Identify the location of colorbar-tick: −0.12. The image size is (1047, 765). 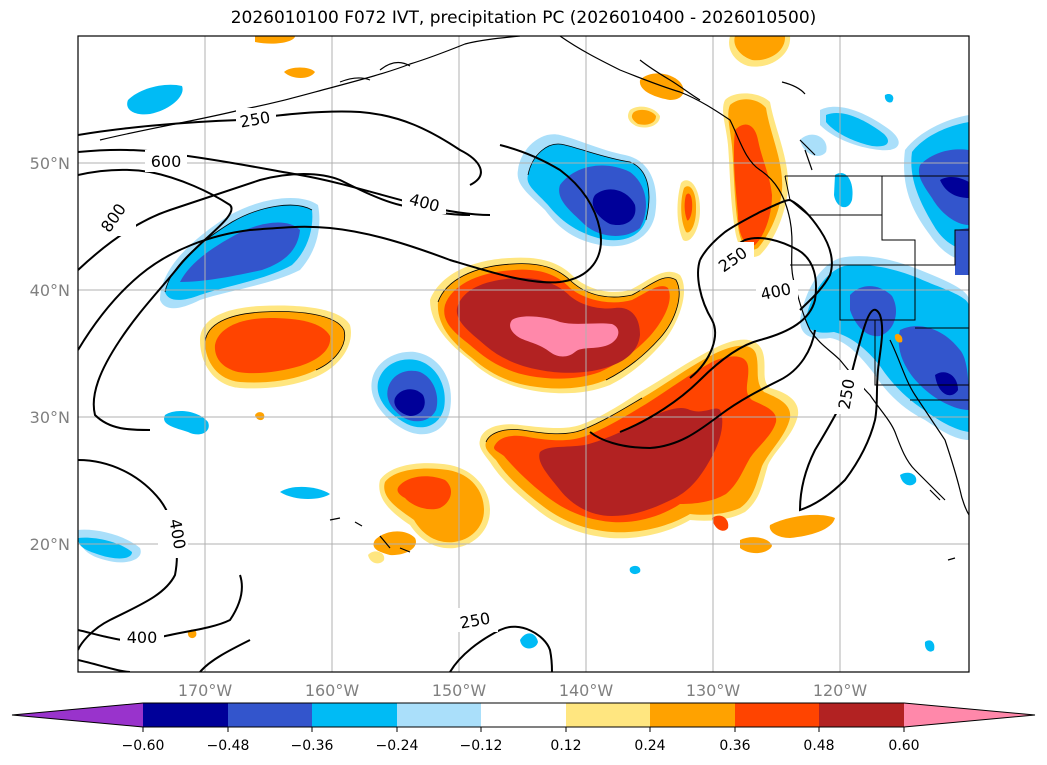
(481, 746).